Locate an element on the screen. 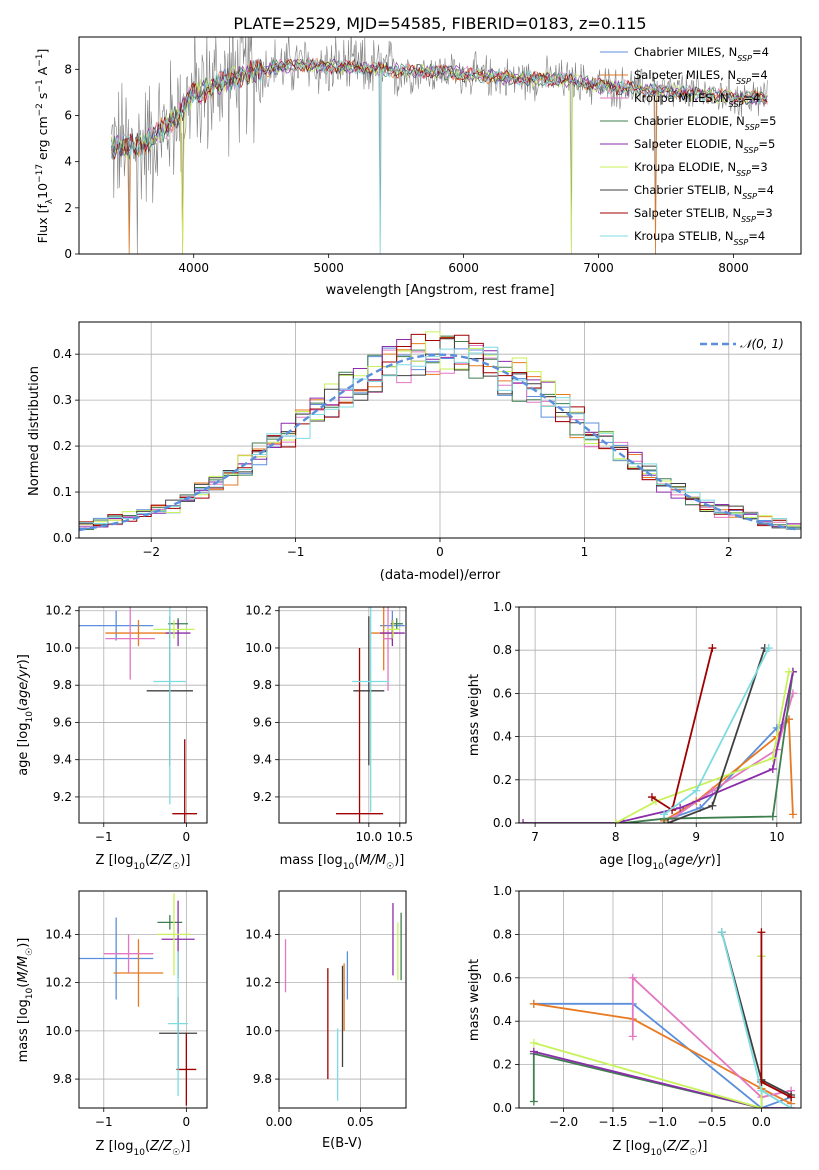 Image resolution: width=819 pixels, height=1170 pixels. legend-text: Salpeter ELODIE, N is located at coordinates (689, 144).